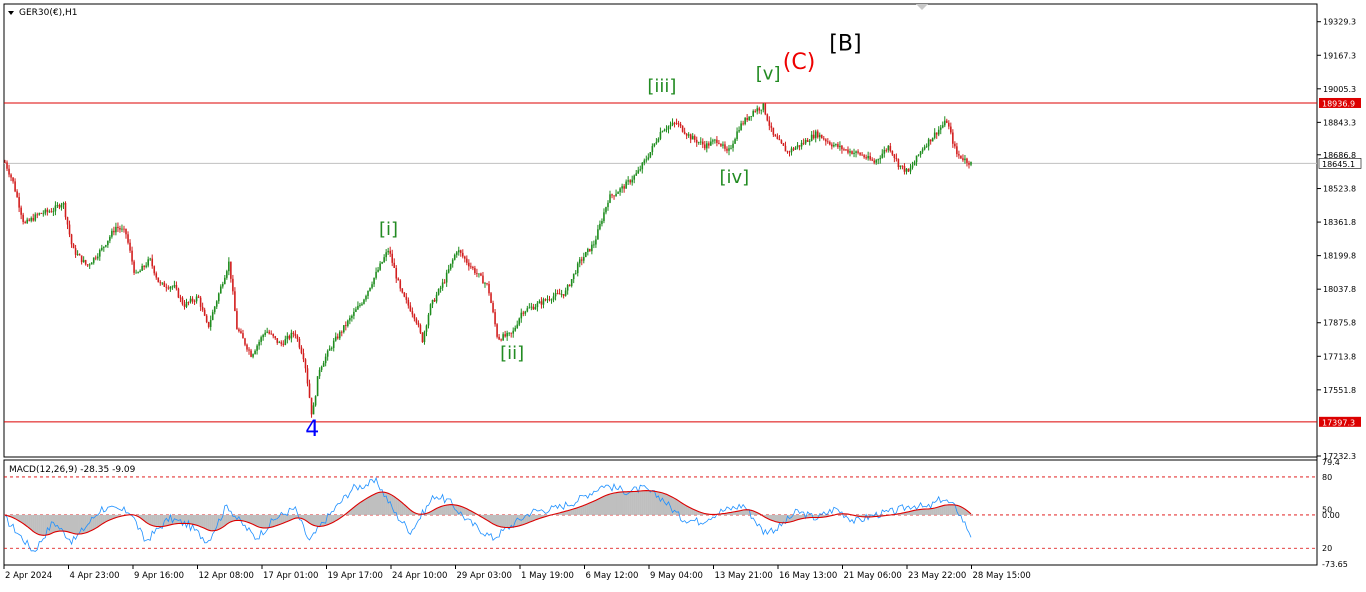 The image size is (1366, 592). Describe the element at coordinates (72, 470) in the screenshot. I see `macd-title: MACD(12,26,9) -28.35 -9.09` at that location.